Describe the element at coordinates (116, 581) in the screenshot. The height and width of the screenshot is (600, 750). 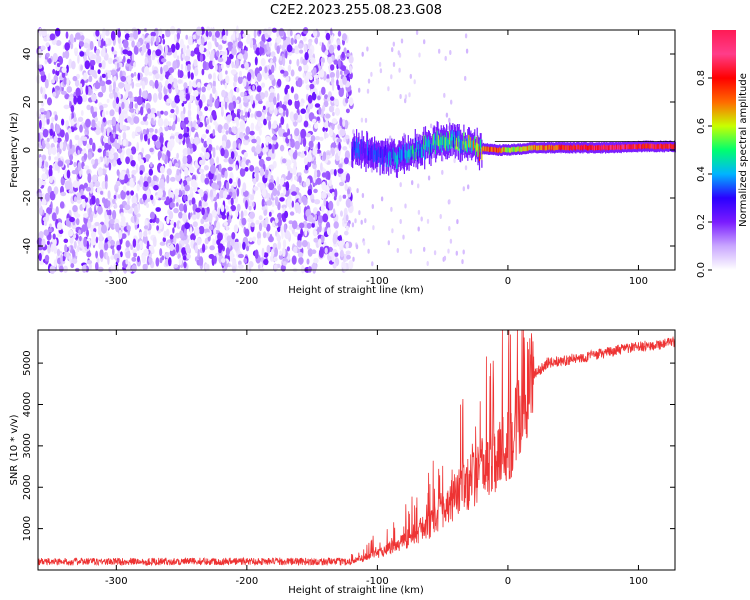
I see `x-tick-label: -300` at that location.